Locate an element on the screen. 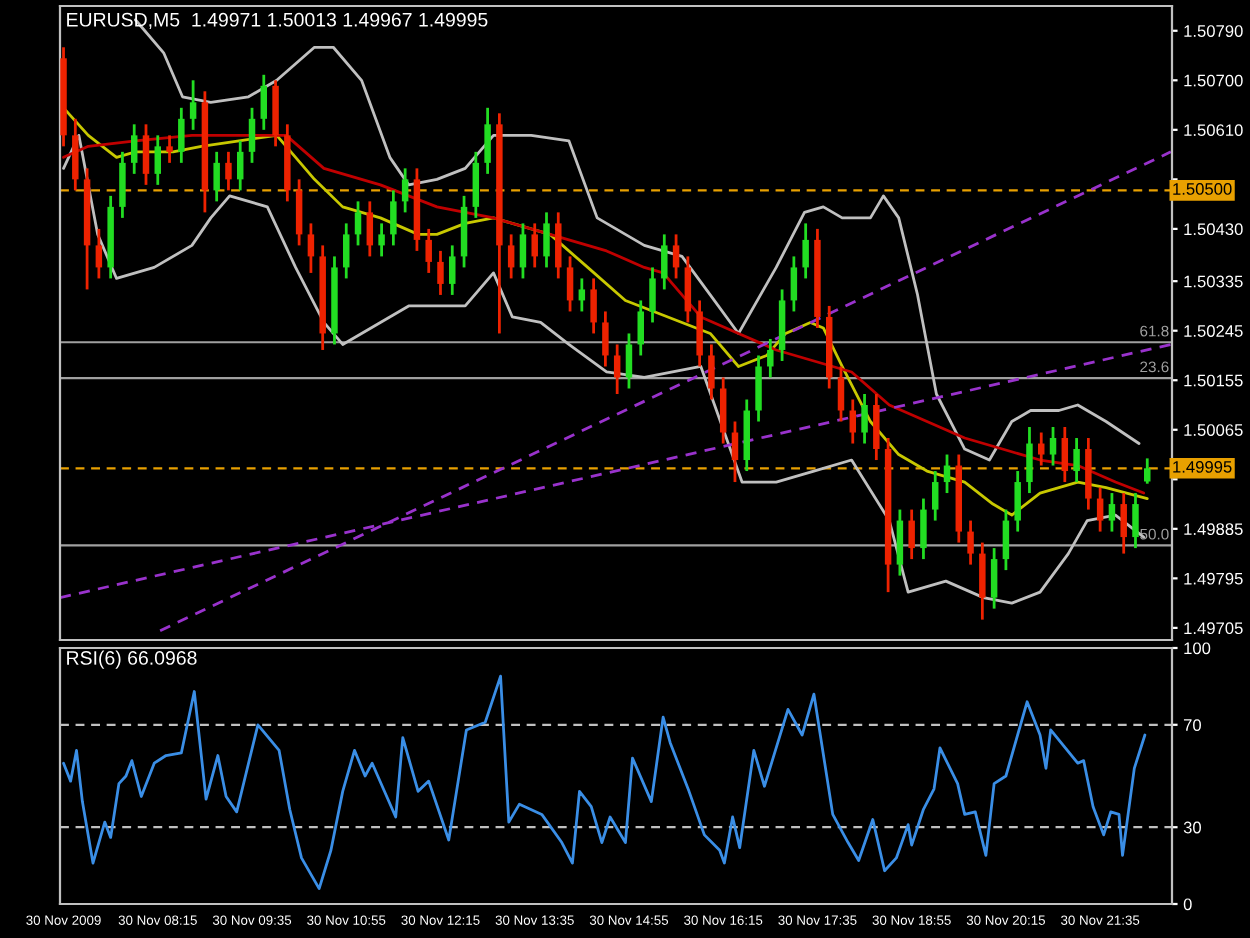 This screenshot has width=1250, height=938. y-tick-label: 70 is located at coordinates (1192, 725).